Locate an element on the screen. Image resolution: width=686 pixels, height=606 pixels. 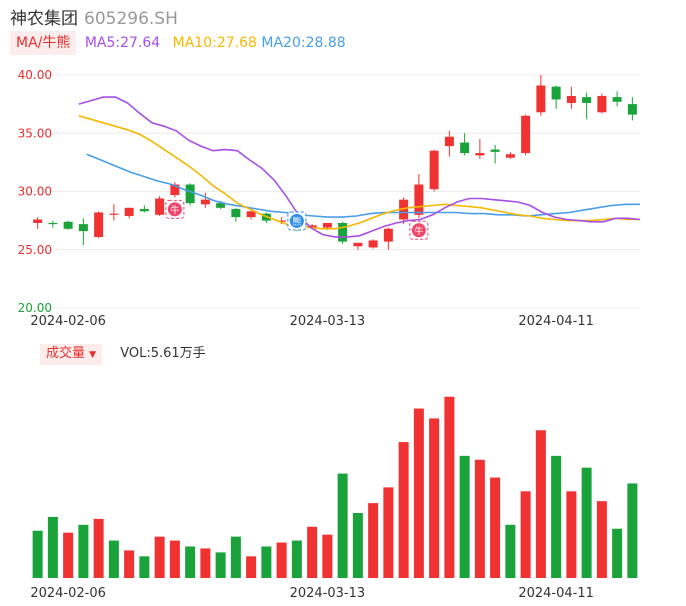
stock-name: 神农集团 is located at coordinates (44, 19).